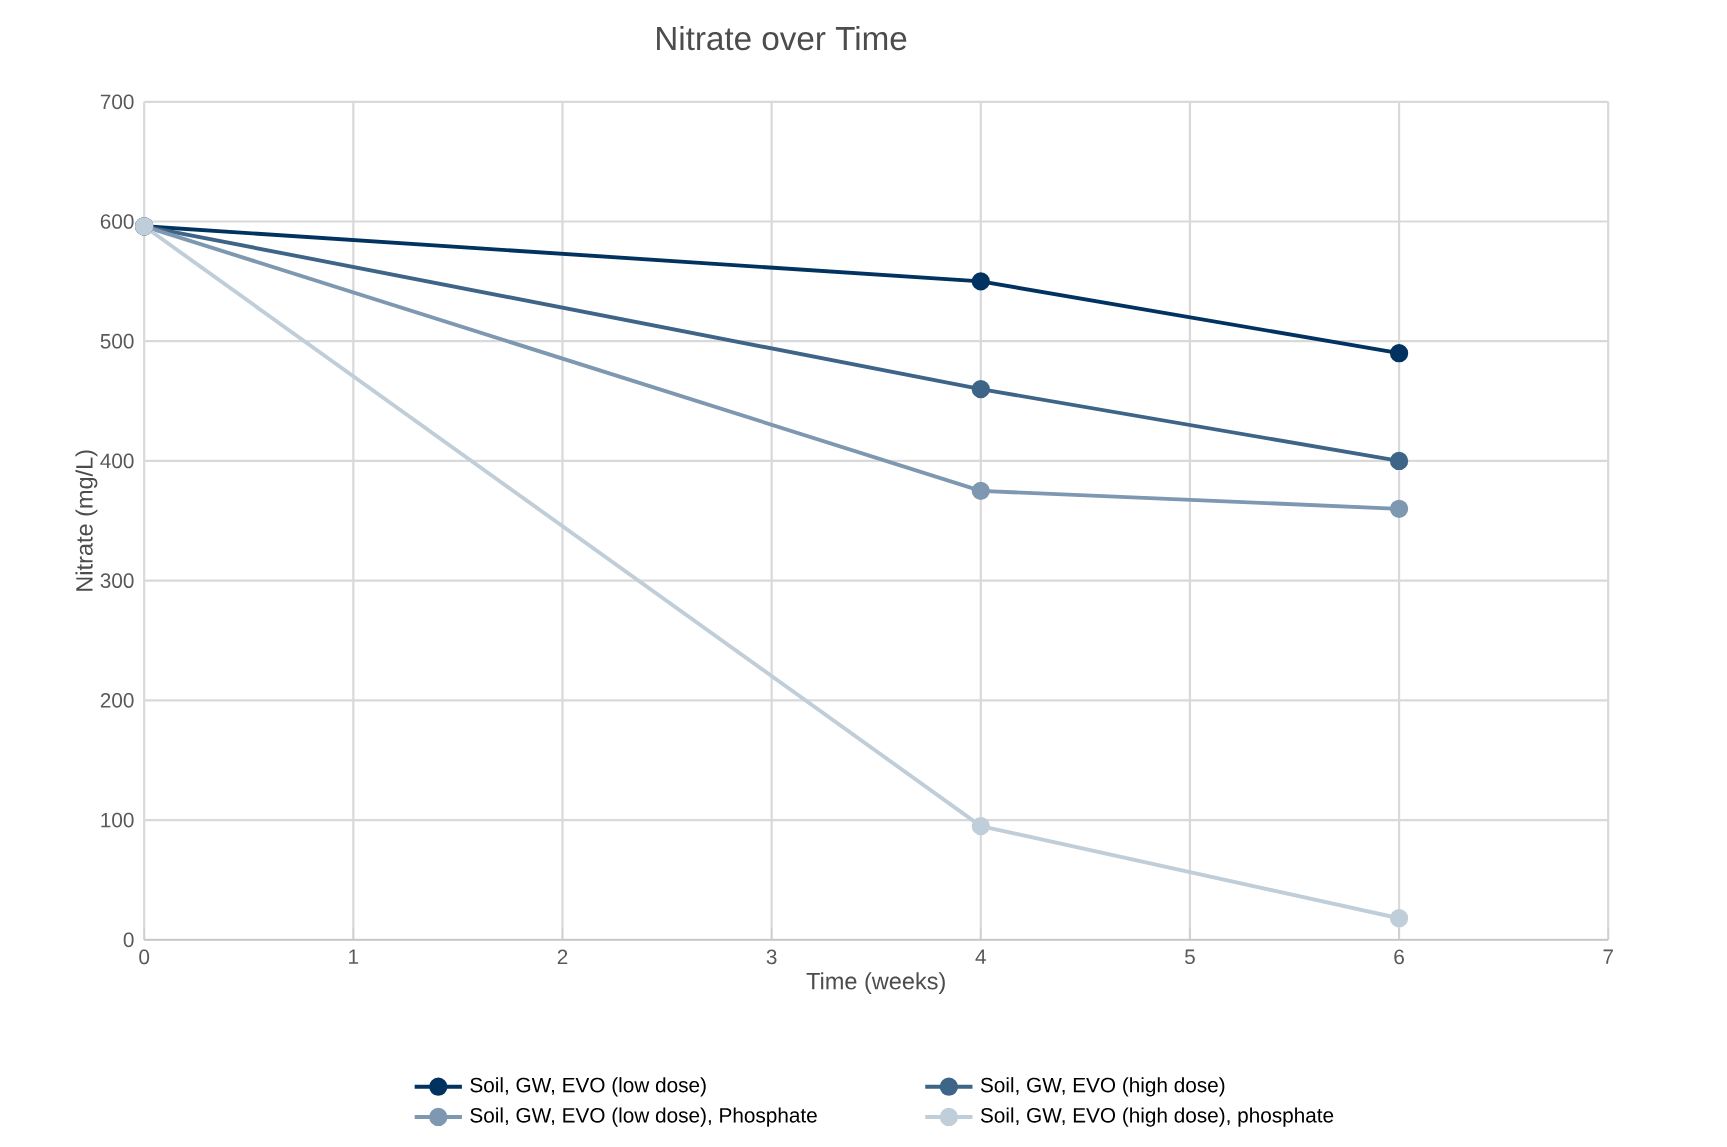 The image size is (1727, 1147). I want to click on legend-label: Soil, GW, EVO (low dose), so click(588, 1087).